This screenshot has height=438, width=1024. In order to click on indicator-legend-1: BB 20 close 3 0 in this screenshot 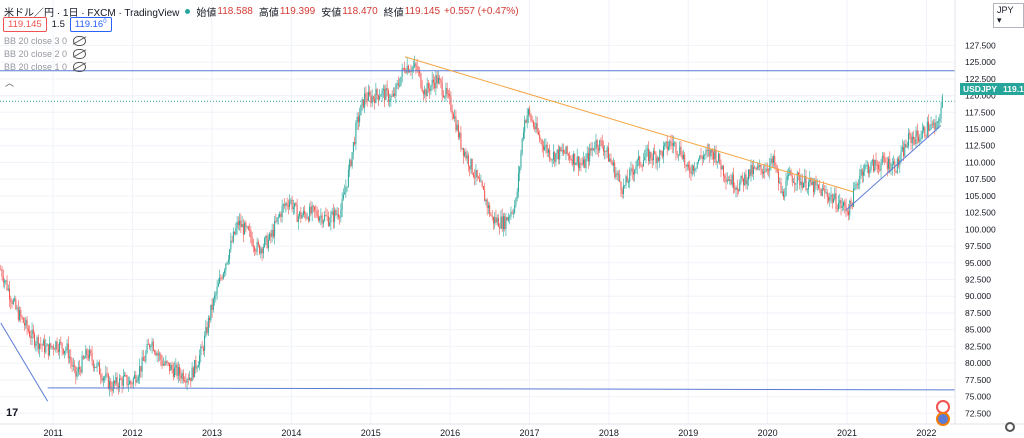, I will do `click(45, 41)`.